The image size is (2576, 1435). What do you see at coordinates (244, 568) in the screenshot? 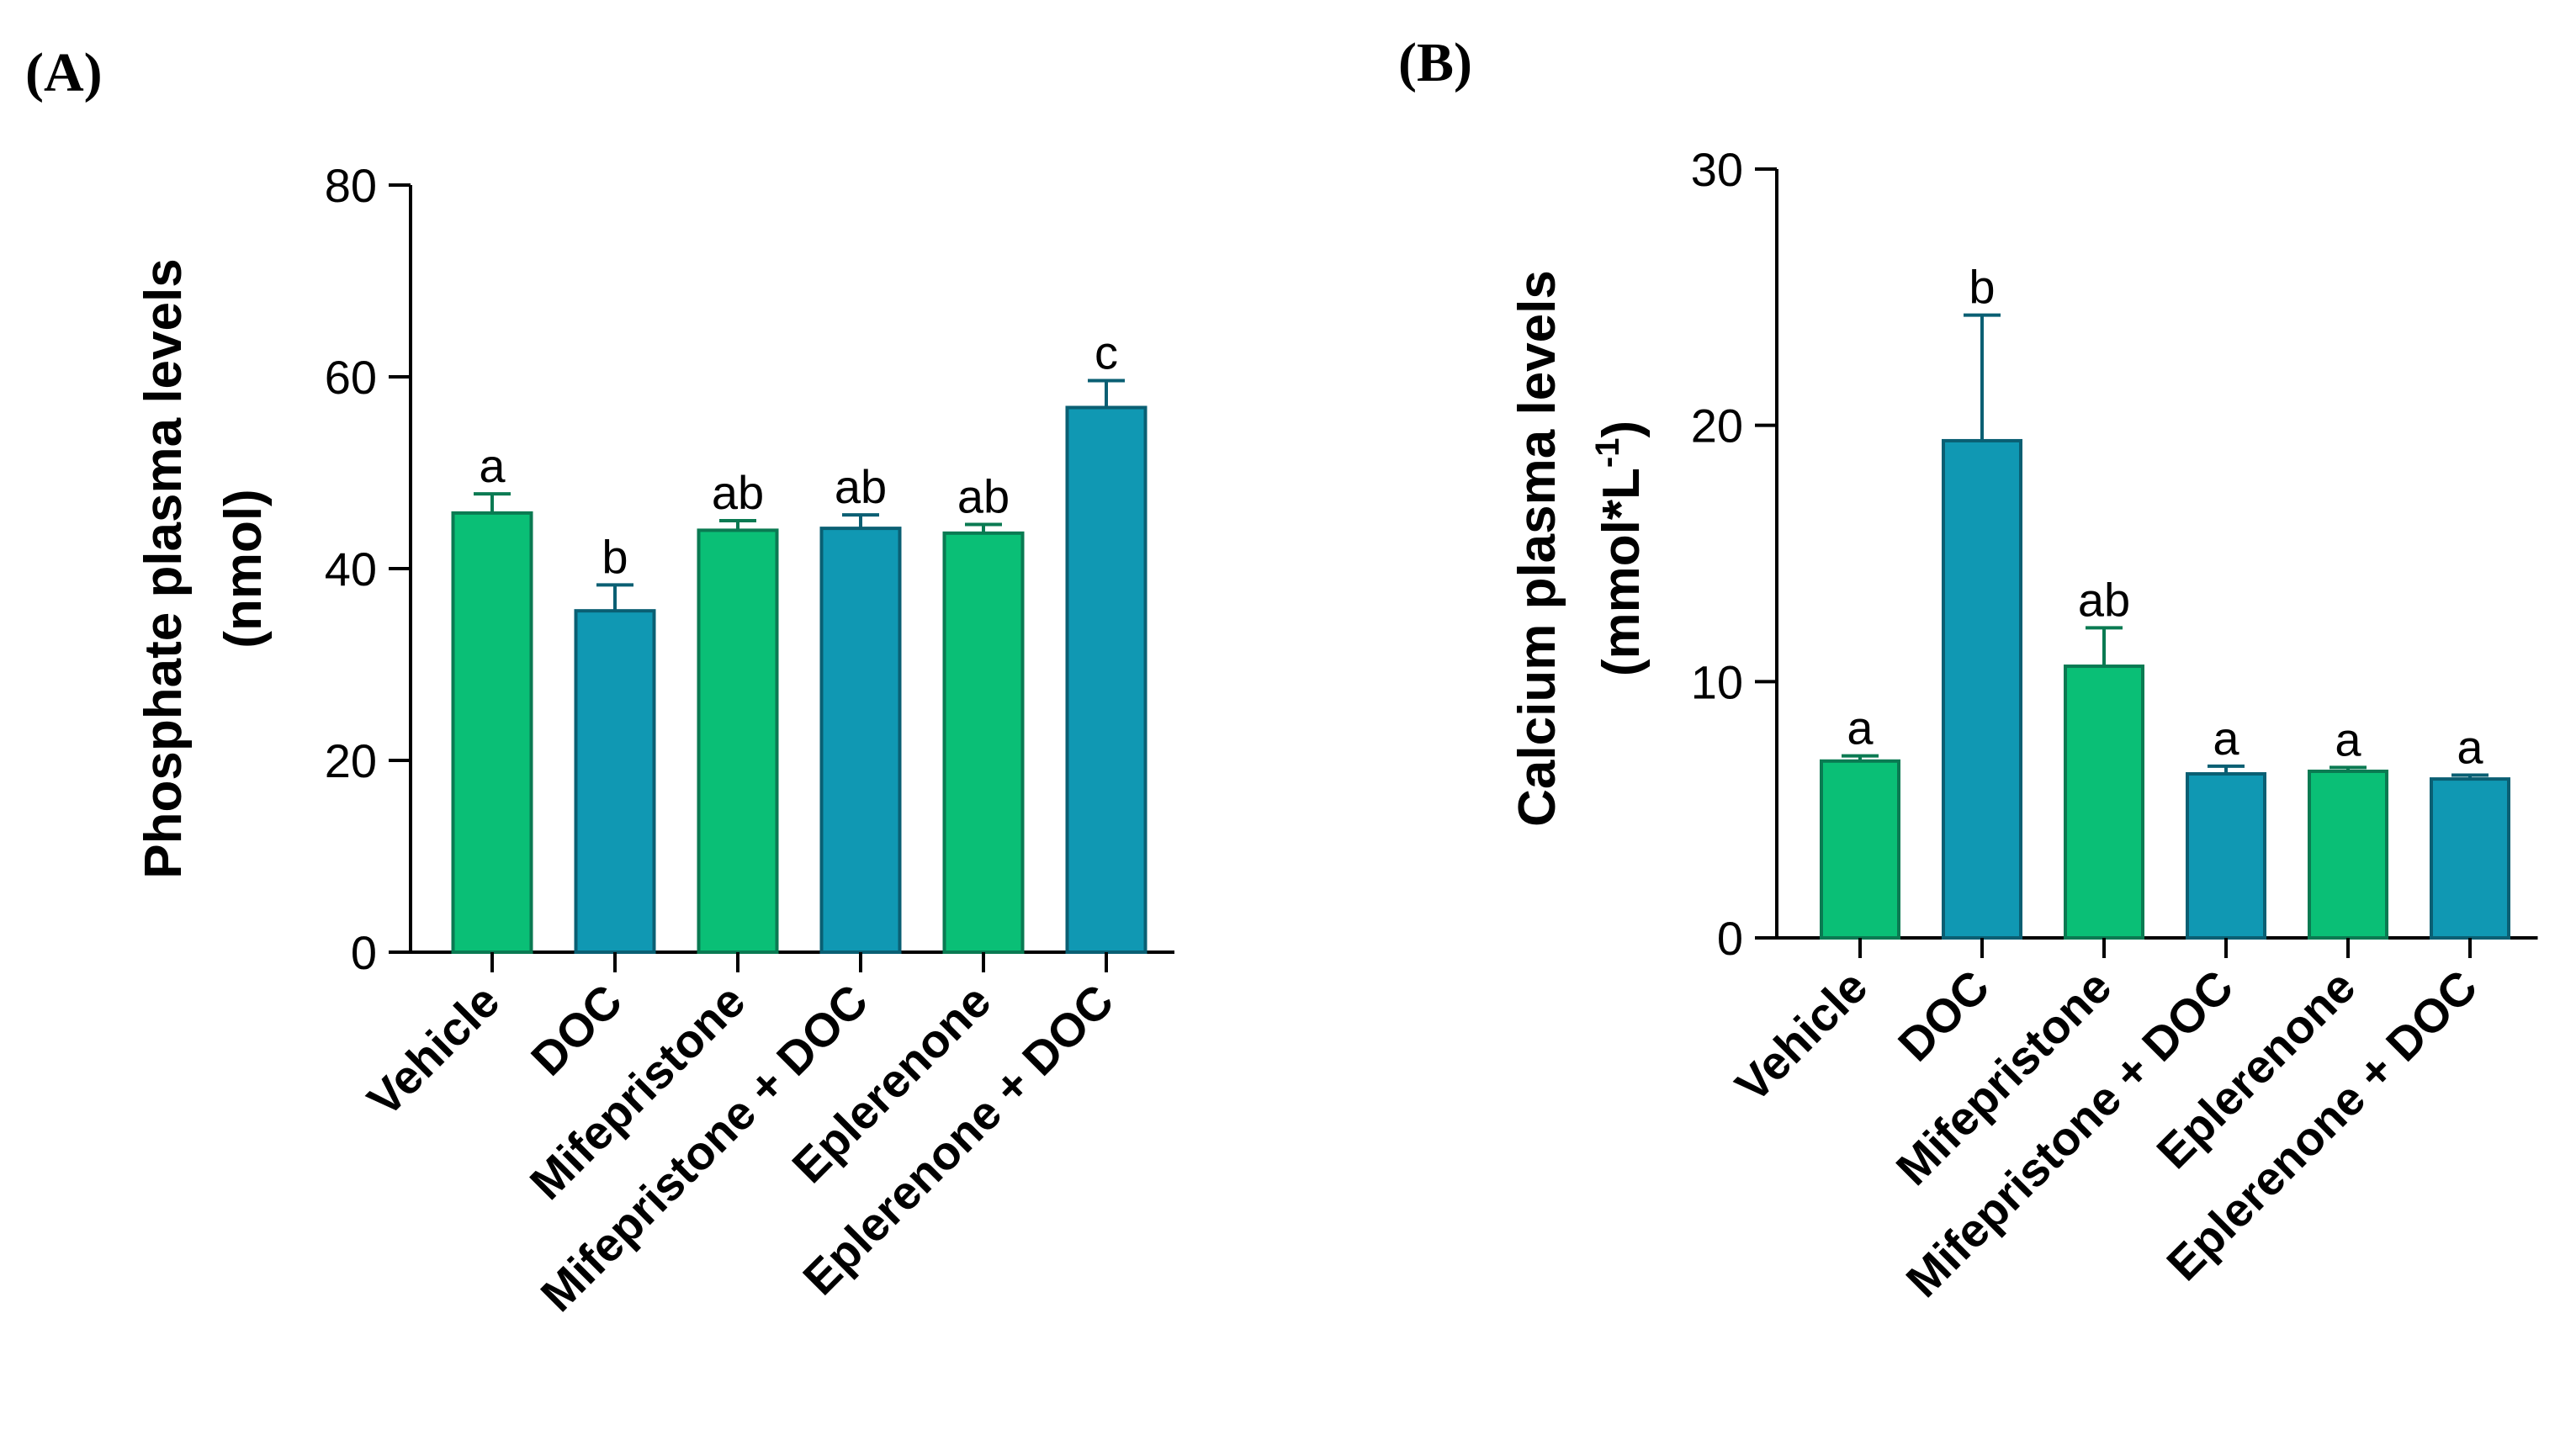
I see `y-axis-unit: (nmol)` at bounding box center [244, 568].